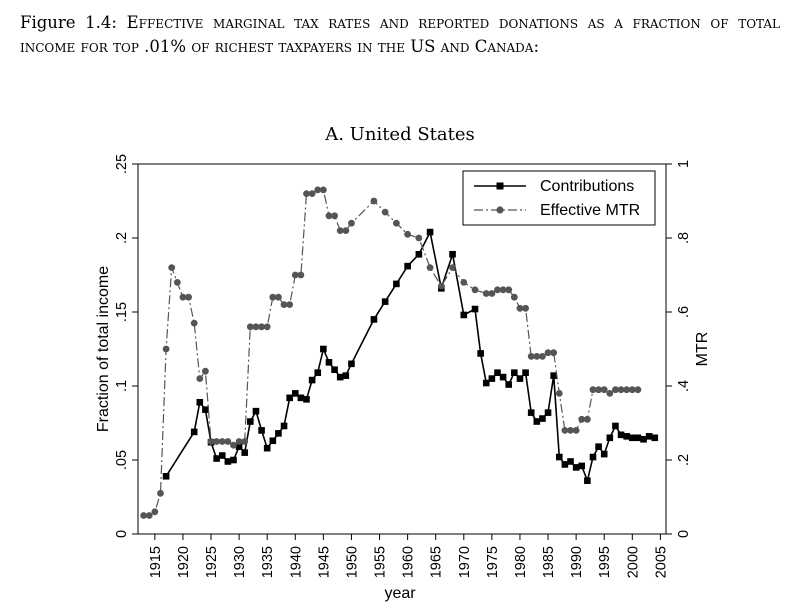 The image size is (800, 614). Describe the element at coordinates (216, 458) in the screenshot. I see `point-contributions-1926` at that location.